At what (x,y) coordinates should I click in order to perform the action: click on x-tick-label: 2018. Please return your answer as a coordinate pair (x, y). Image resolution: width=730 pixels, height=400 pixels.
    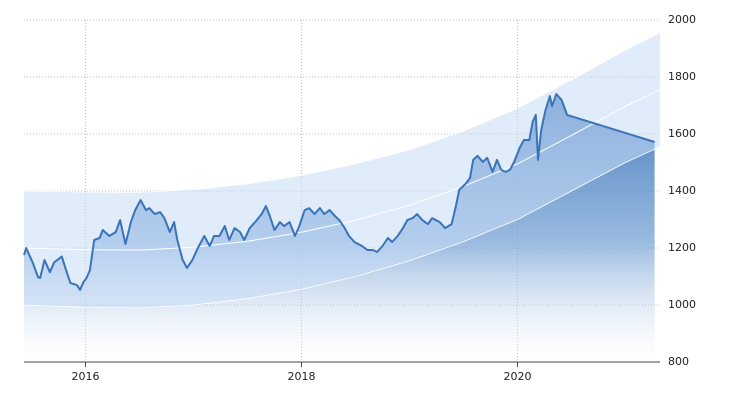
    Looking at the image, I should click on (302, 376).